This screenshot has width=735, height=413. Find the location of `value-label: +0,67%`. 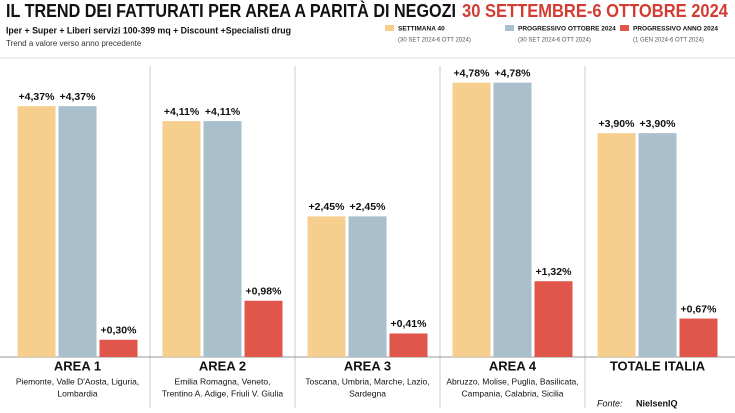

value-label: +0,67% is located at coordinates (699, 309).